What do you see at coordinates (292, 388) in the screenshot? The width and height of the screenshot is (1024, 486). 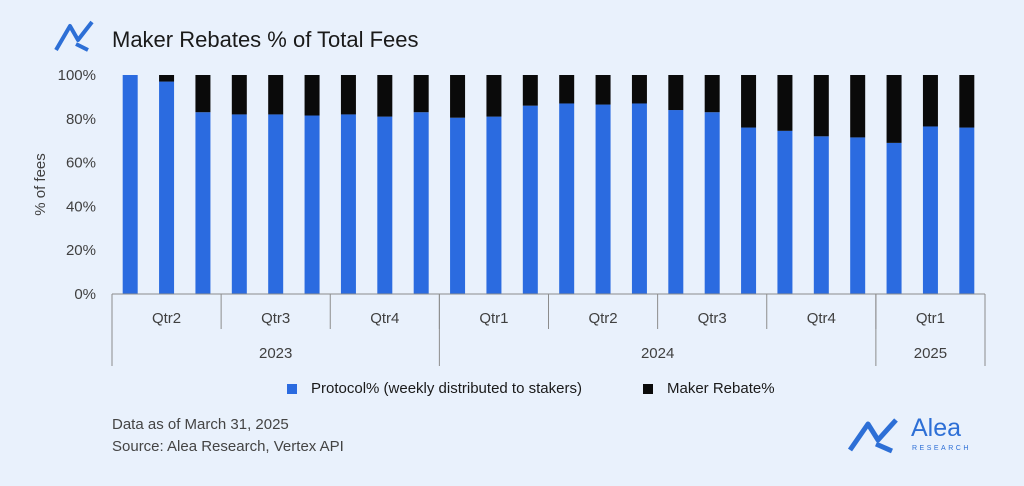 I see `legend-swatch-protocol` at bounding box center [292, 388].